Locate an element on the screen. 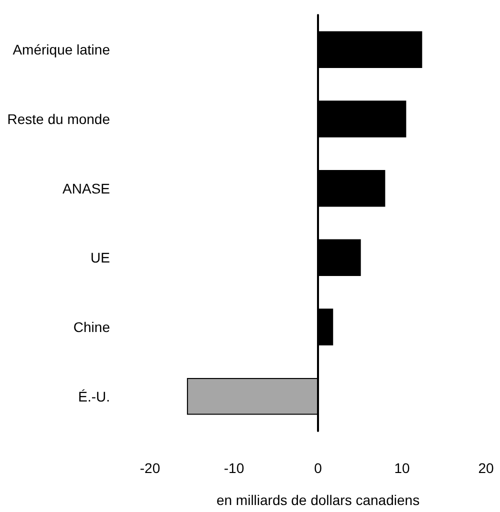 The width and height of the screenshot is (500, 512). x-tick-label: -20 is located at coordinates (150, 468).